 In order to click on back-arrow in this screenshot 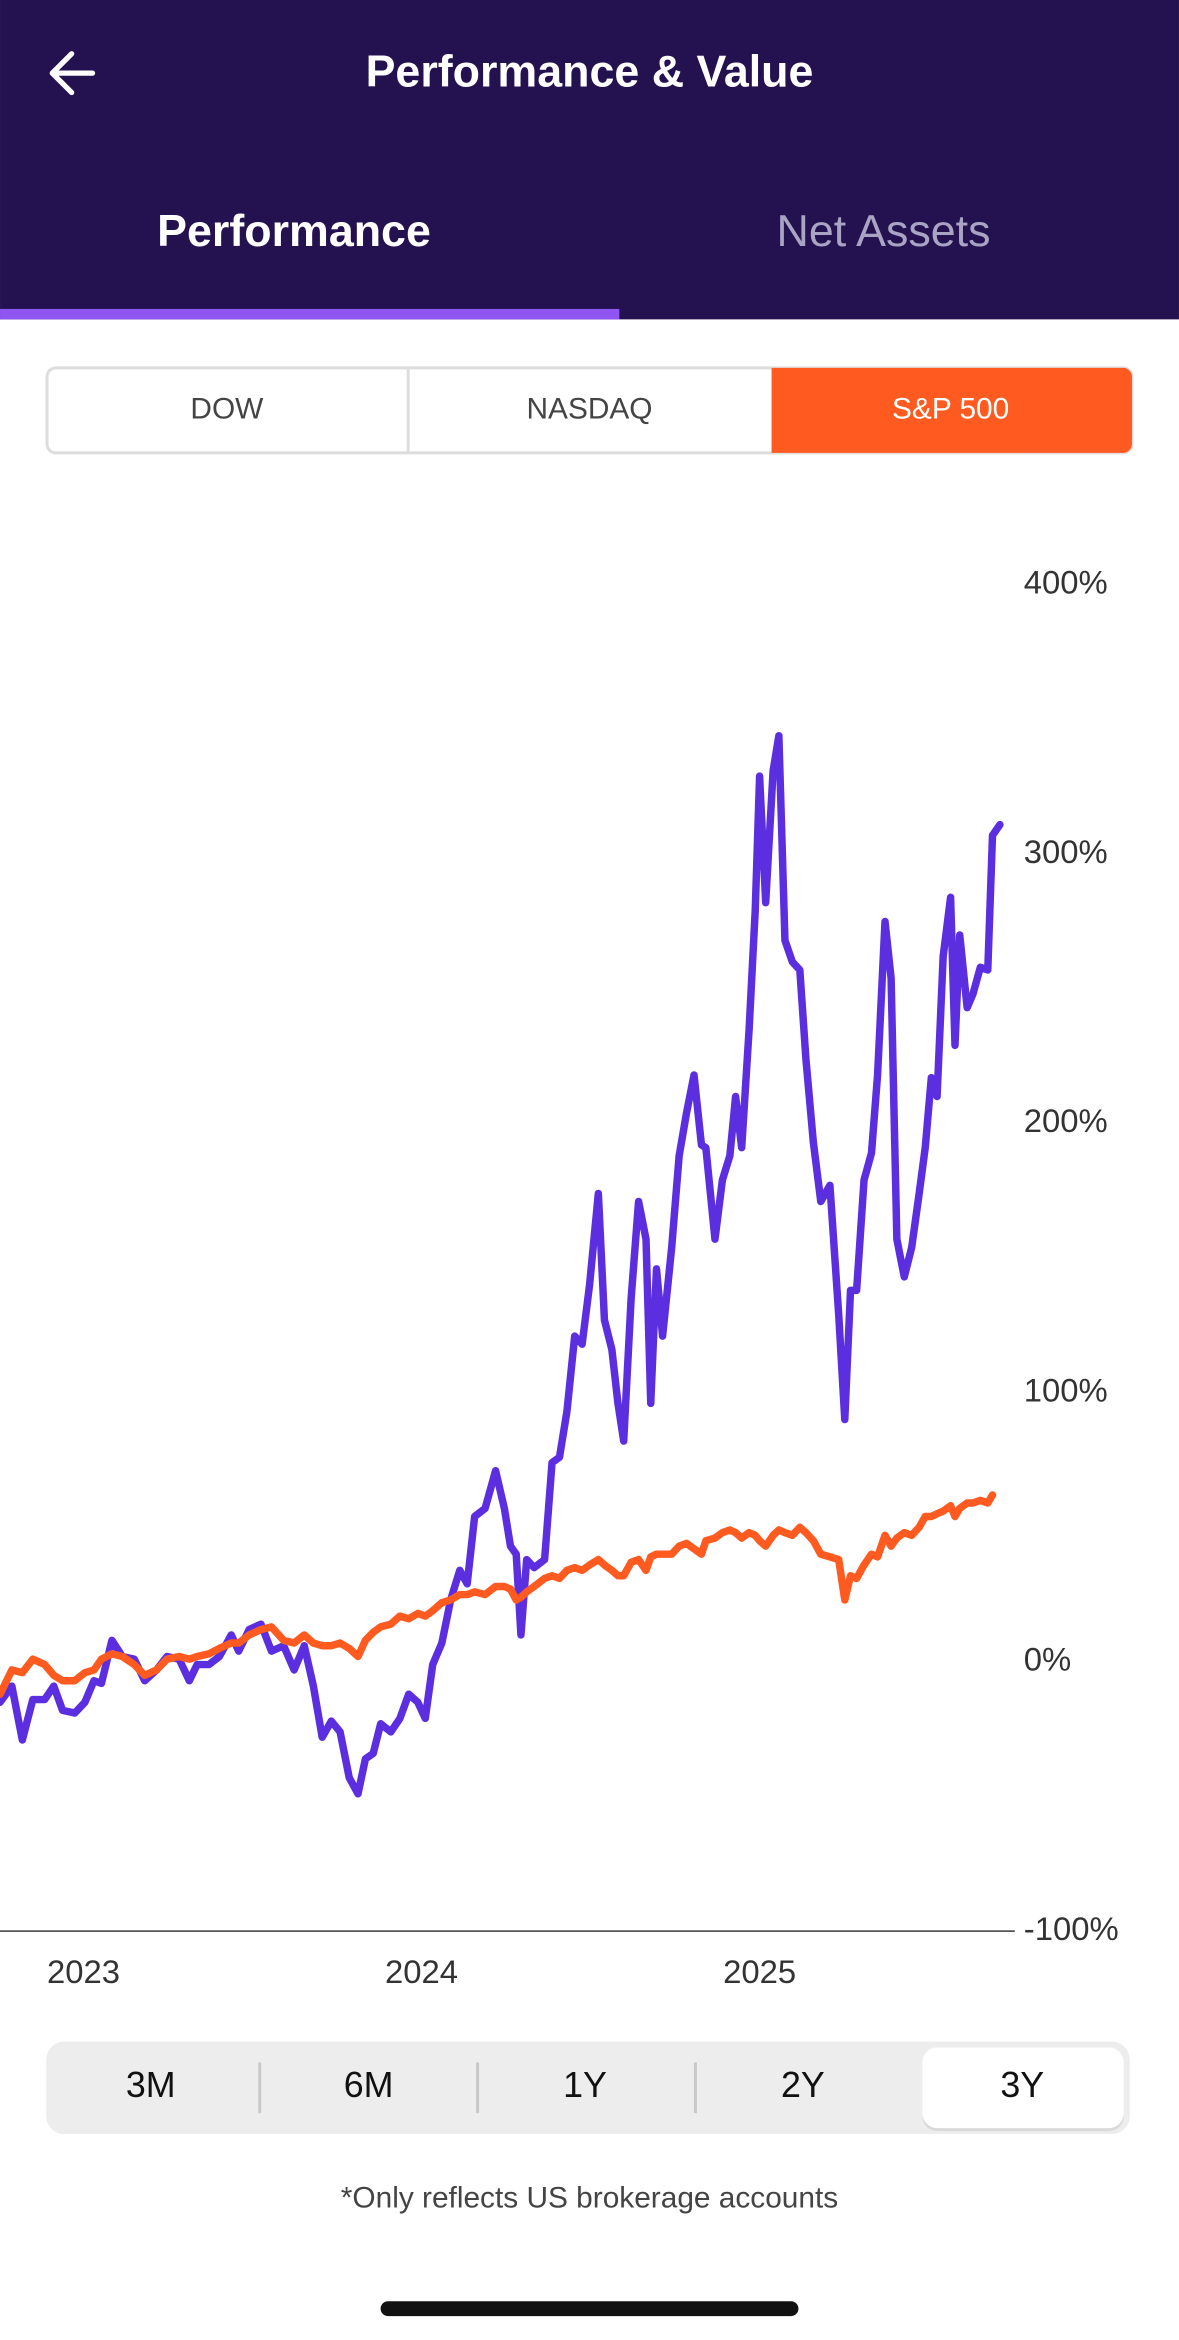, I will do `click(72, 73)`.